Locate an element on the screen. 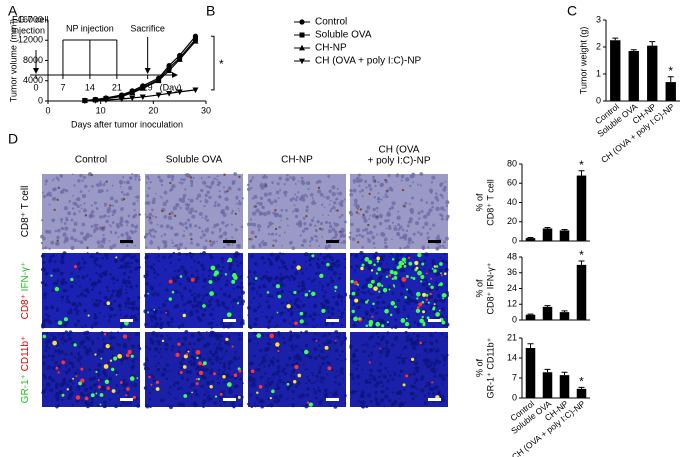  y-tick-label: 24 is located at coordinates (512, 288).